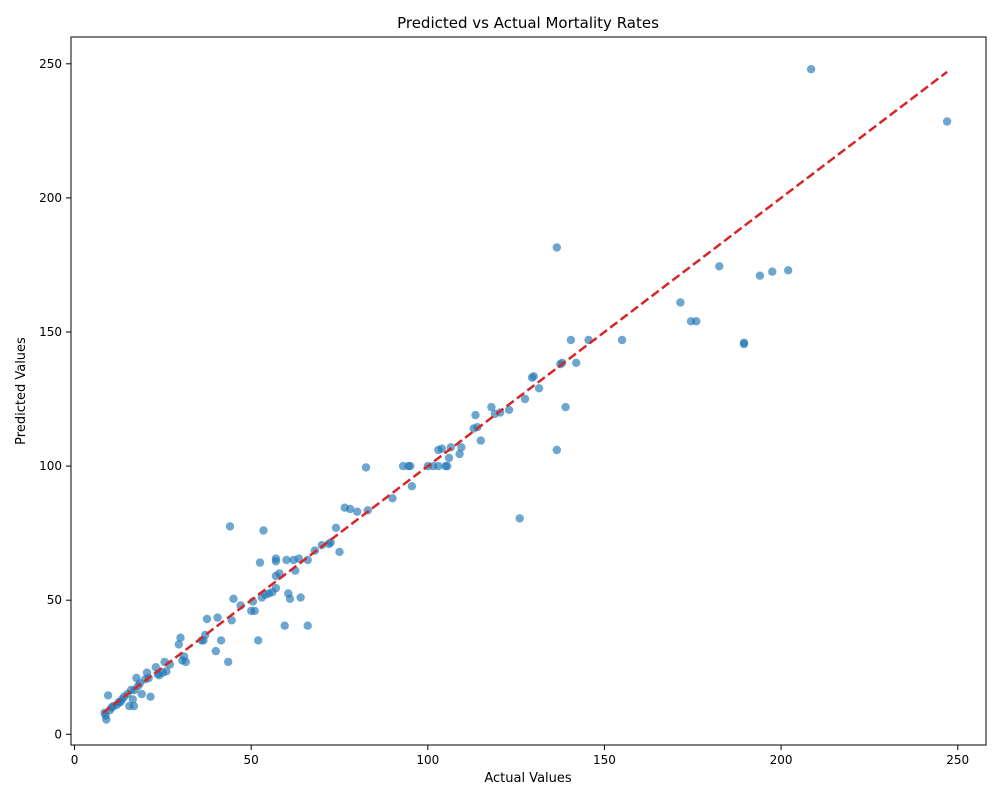 This screenshot has width=1000, height=800. Describe the element at coordinates (75, 760) in the screenshot. I see `x-tick-label: 0` at that location.